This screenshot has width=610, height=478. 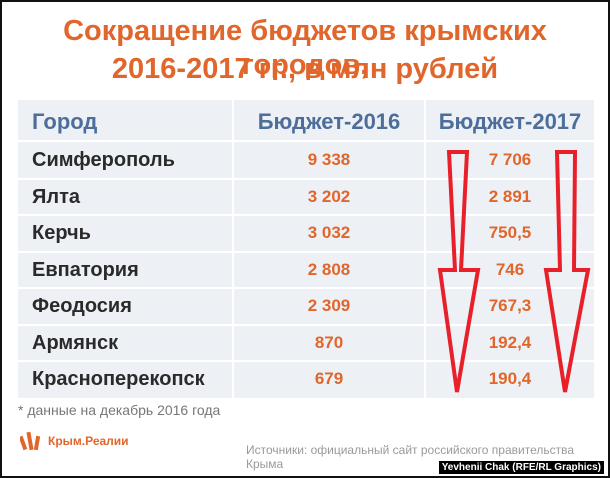 What do you see at coordinates (30, 441) in the screenshot?
I see `logo-icon` at bounding box center [30, 441].